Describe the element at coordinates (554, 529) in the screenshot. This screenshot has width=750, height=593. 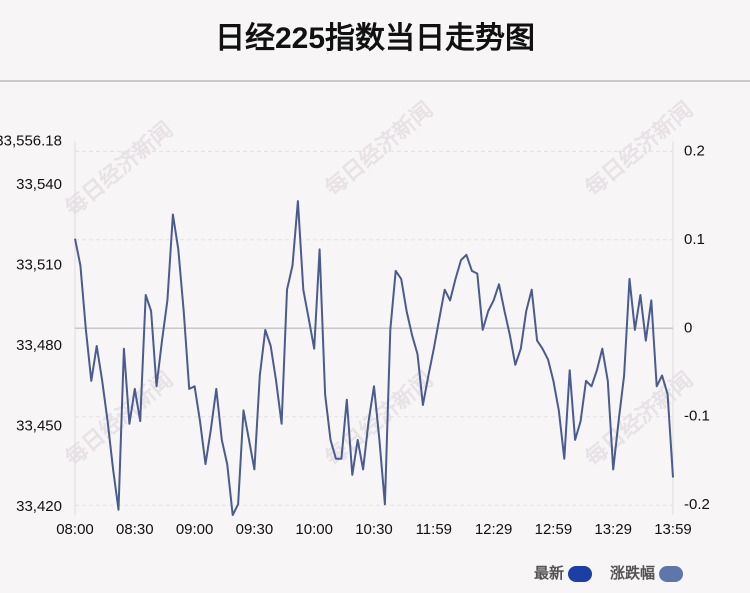
I see `x-tick-label: 12:59` at that location.